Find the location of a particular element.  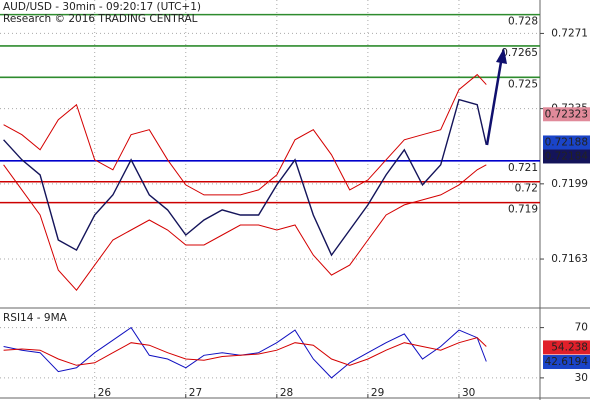

series-line is located at coordinates (245, 351).